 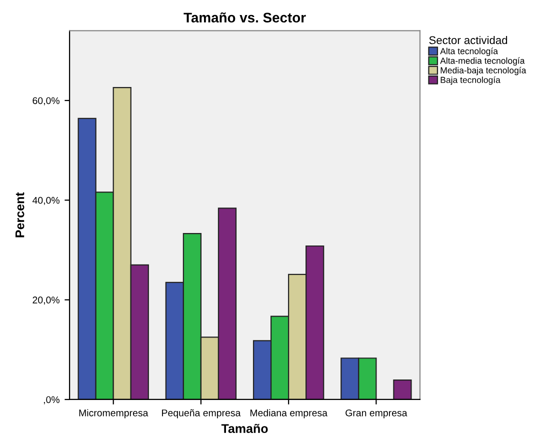 What do you see at coordinates (52, 400) in the screenshot?
I see `y-tick-label: ,0%` at bounding box center [52, 400].